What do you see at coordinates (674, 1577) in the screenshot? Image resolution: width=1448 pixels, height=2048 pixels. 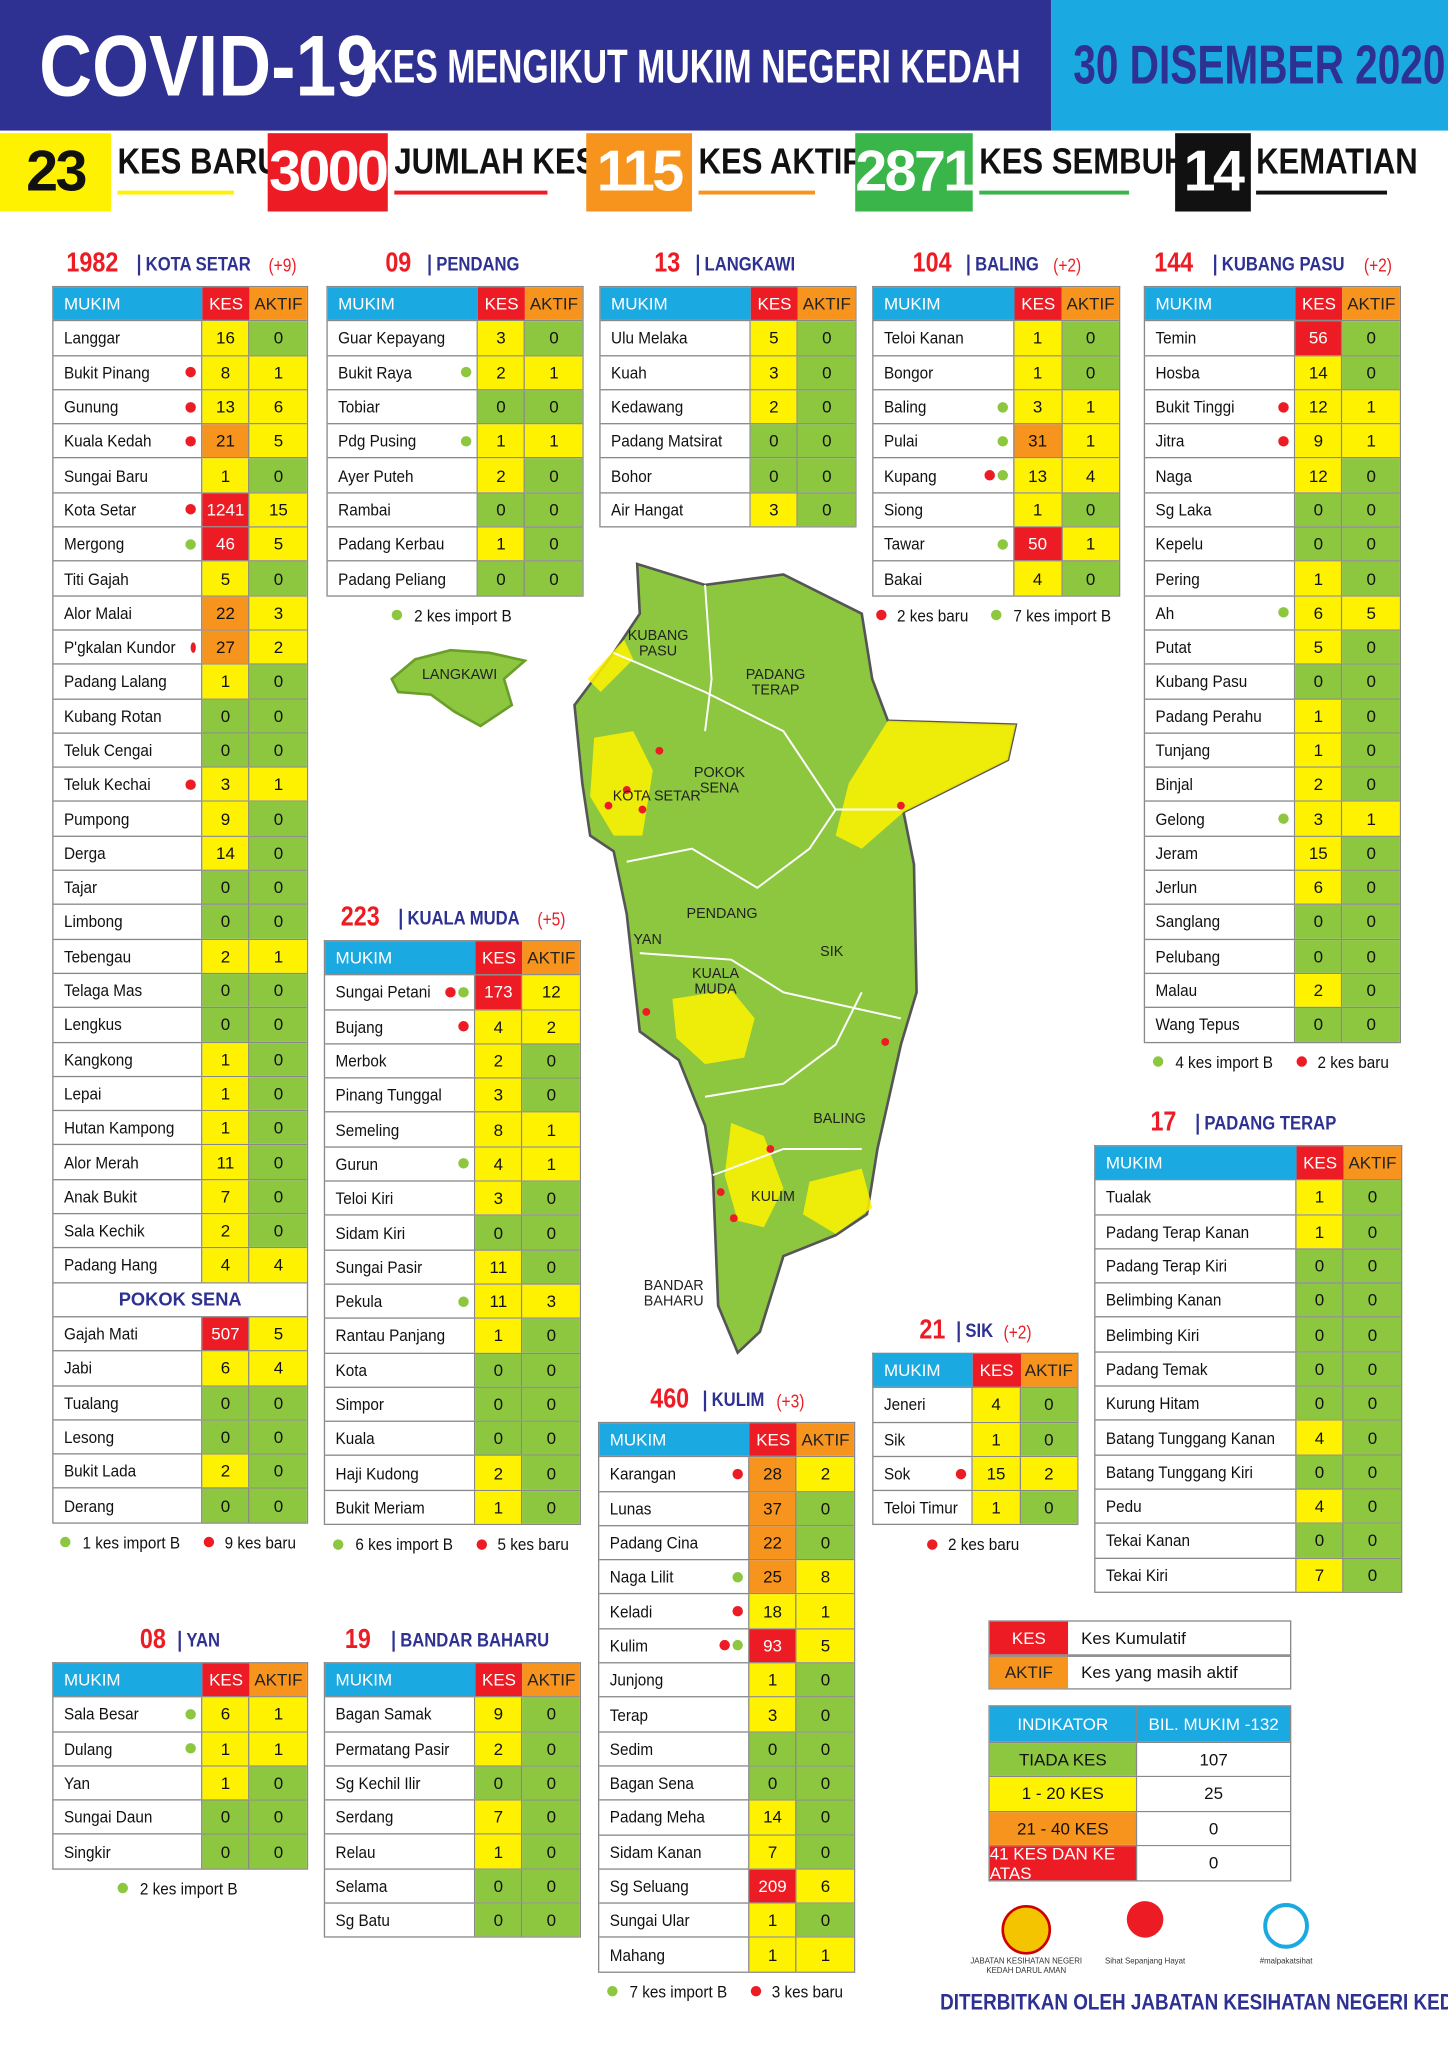 I see `mukim-cell: Naga Lilit` at bounding box center [674, 1577].